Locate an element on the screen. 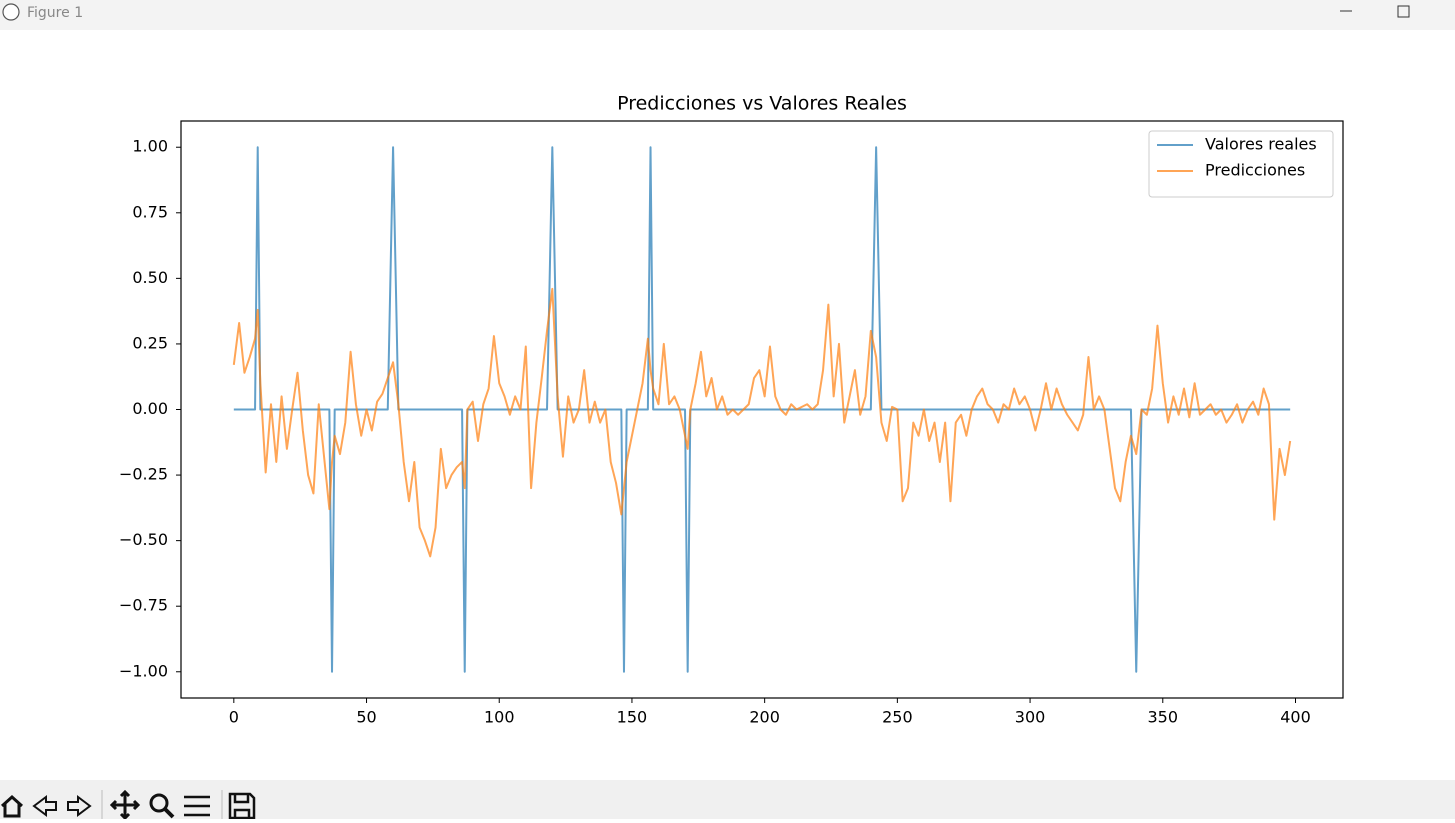 The image size is (1455, 823). y-tick-label: −0.75 is located at coordinates (143, 605).